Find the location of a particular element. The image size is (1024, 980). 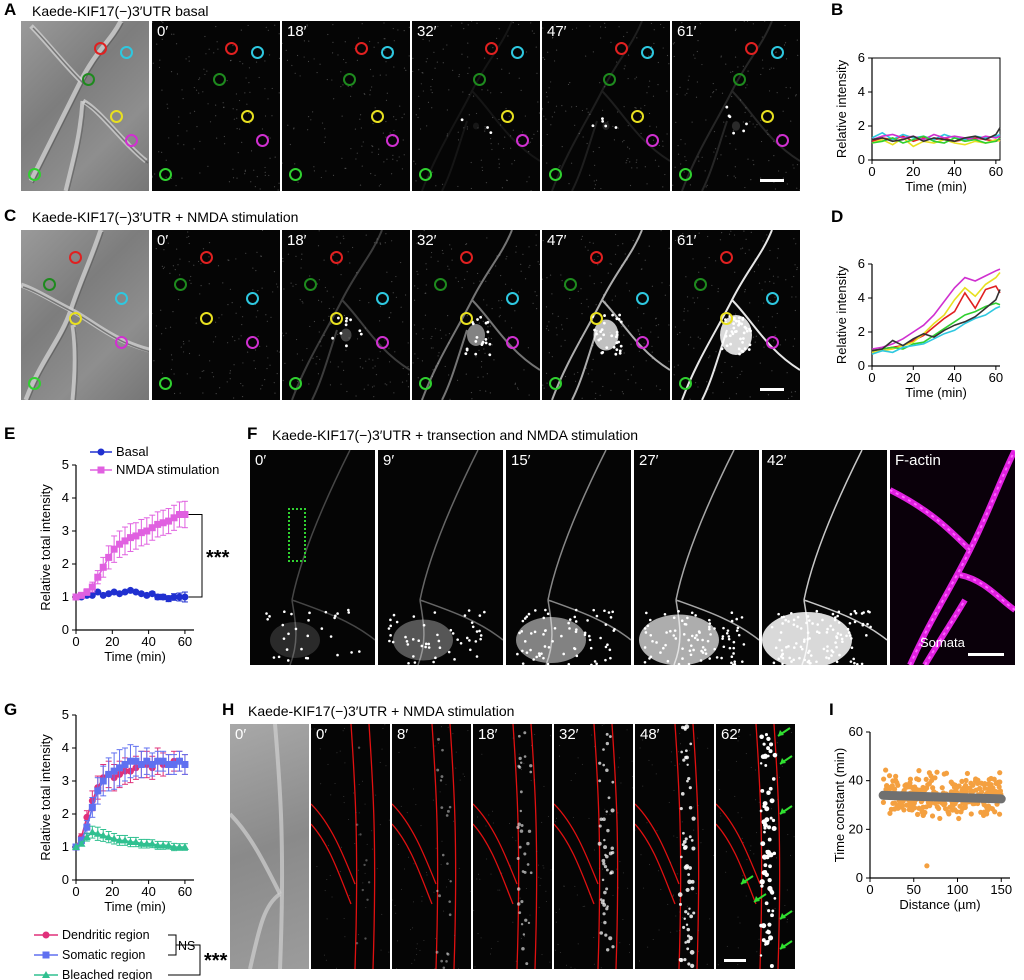

data-point is located at coordinates (103, 567).